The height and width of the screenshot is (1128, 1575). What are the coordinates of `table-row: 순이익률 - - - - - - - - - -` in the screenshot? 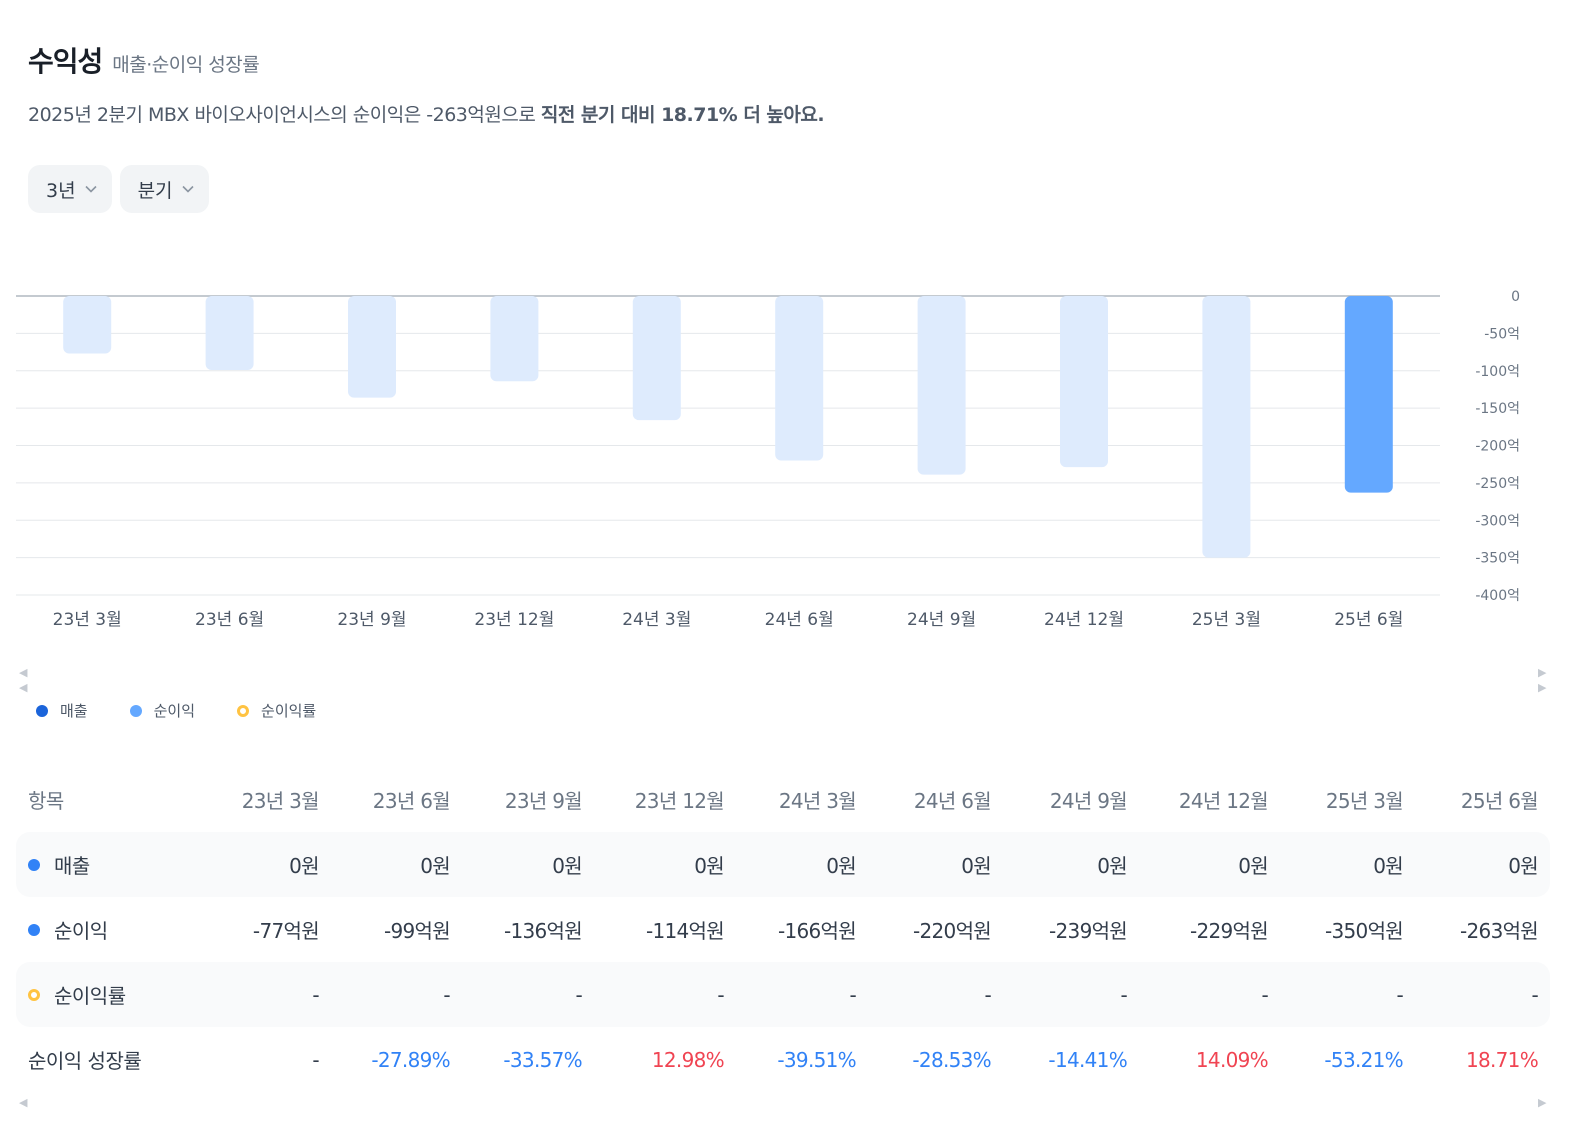 It's located at (783, 994).